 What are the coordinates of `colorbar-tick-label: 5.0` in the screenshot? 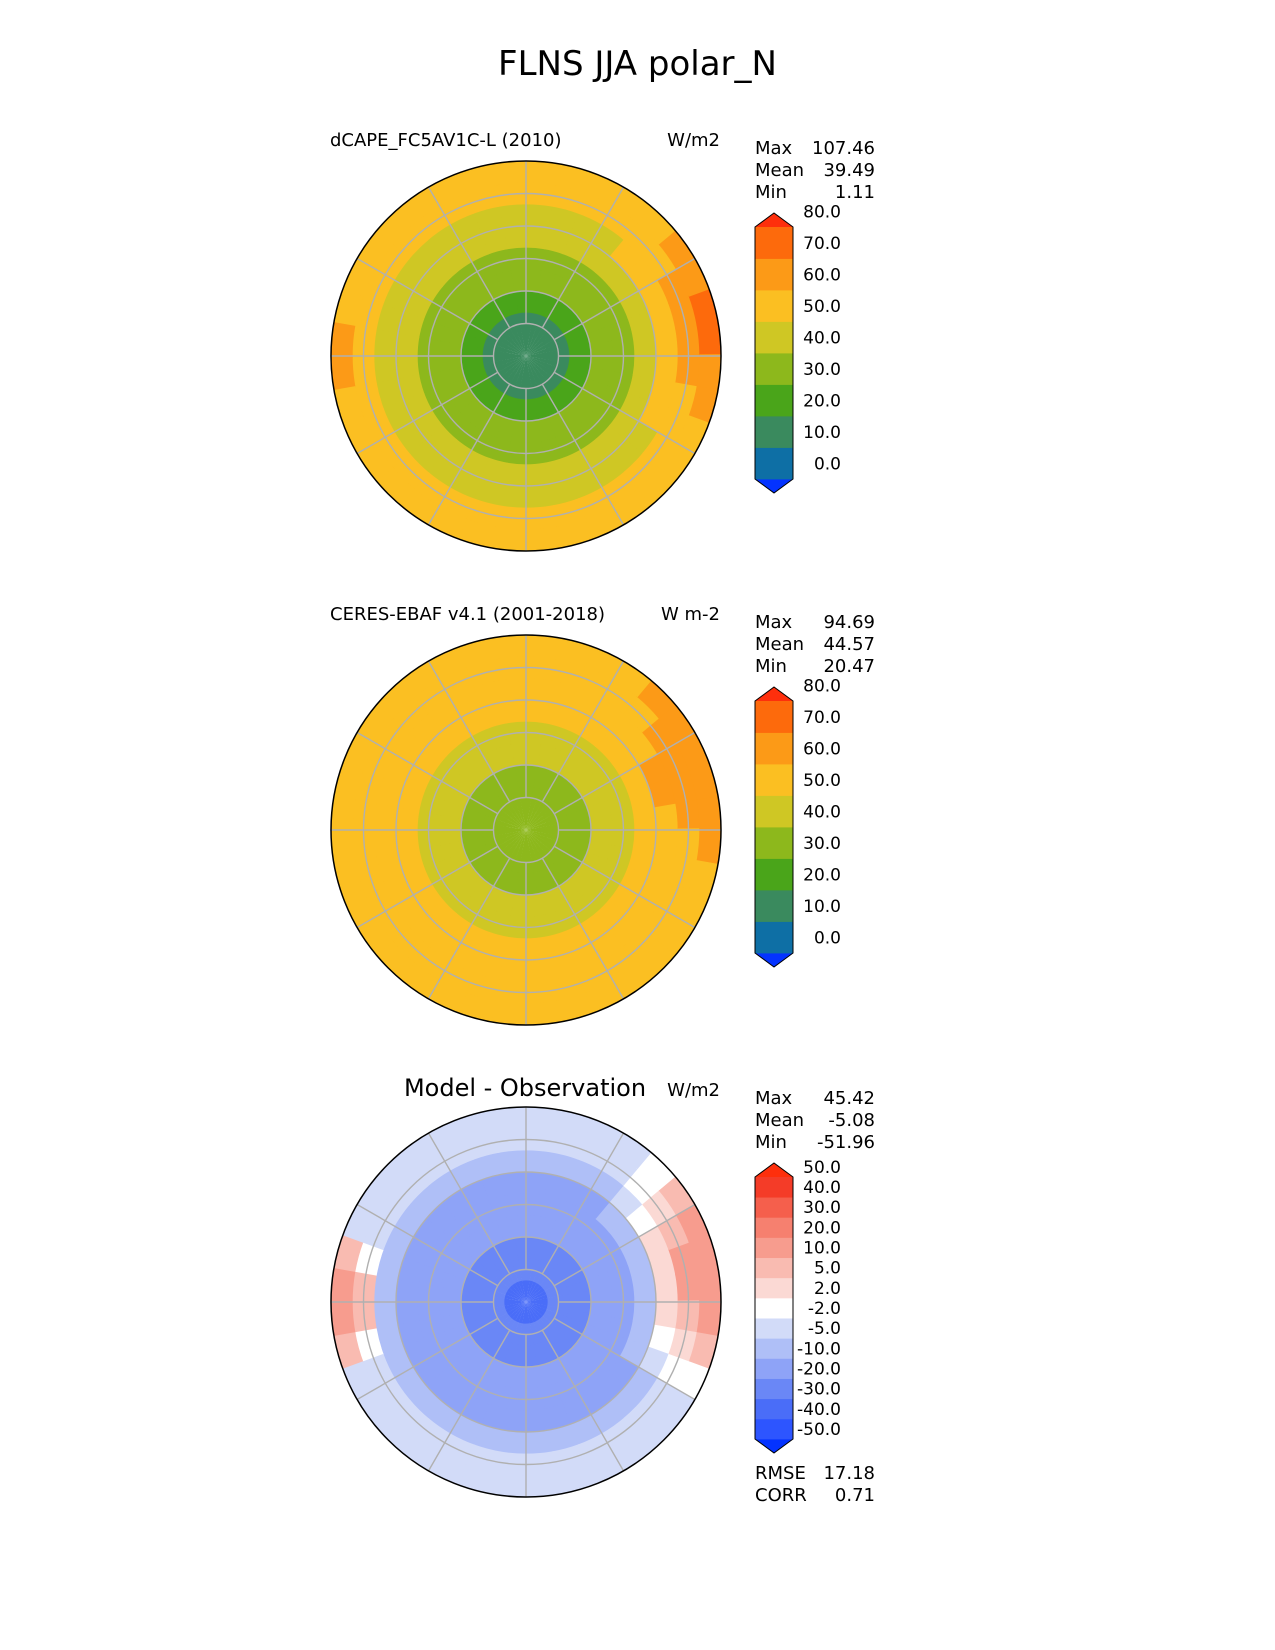 It's located at (827, 1269).